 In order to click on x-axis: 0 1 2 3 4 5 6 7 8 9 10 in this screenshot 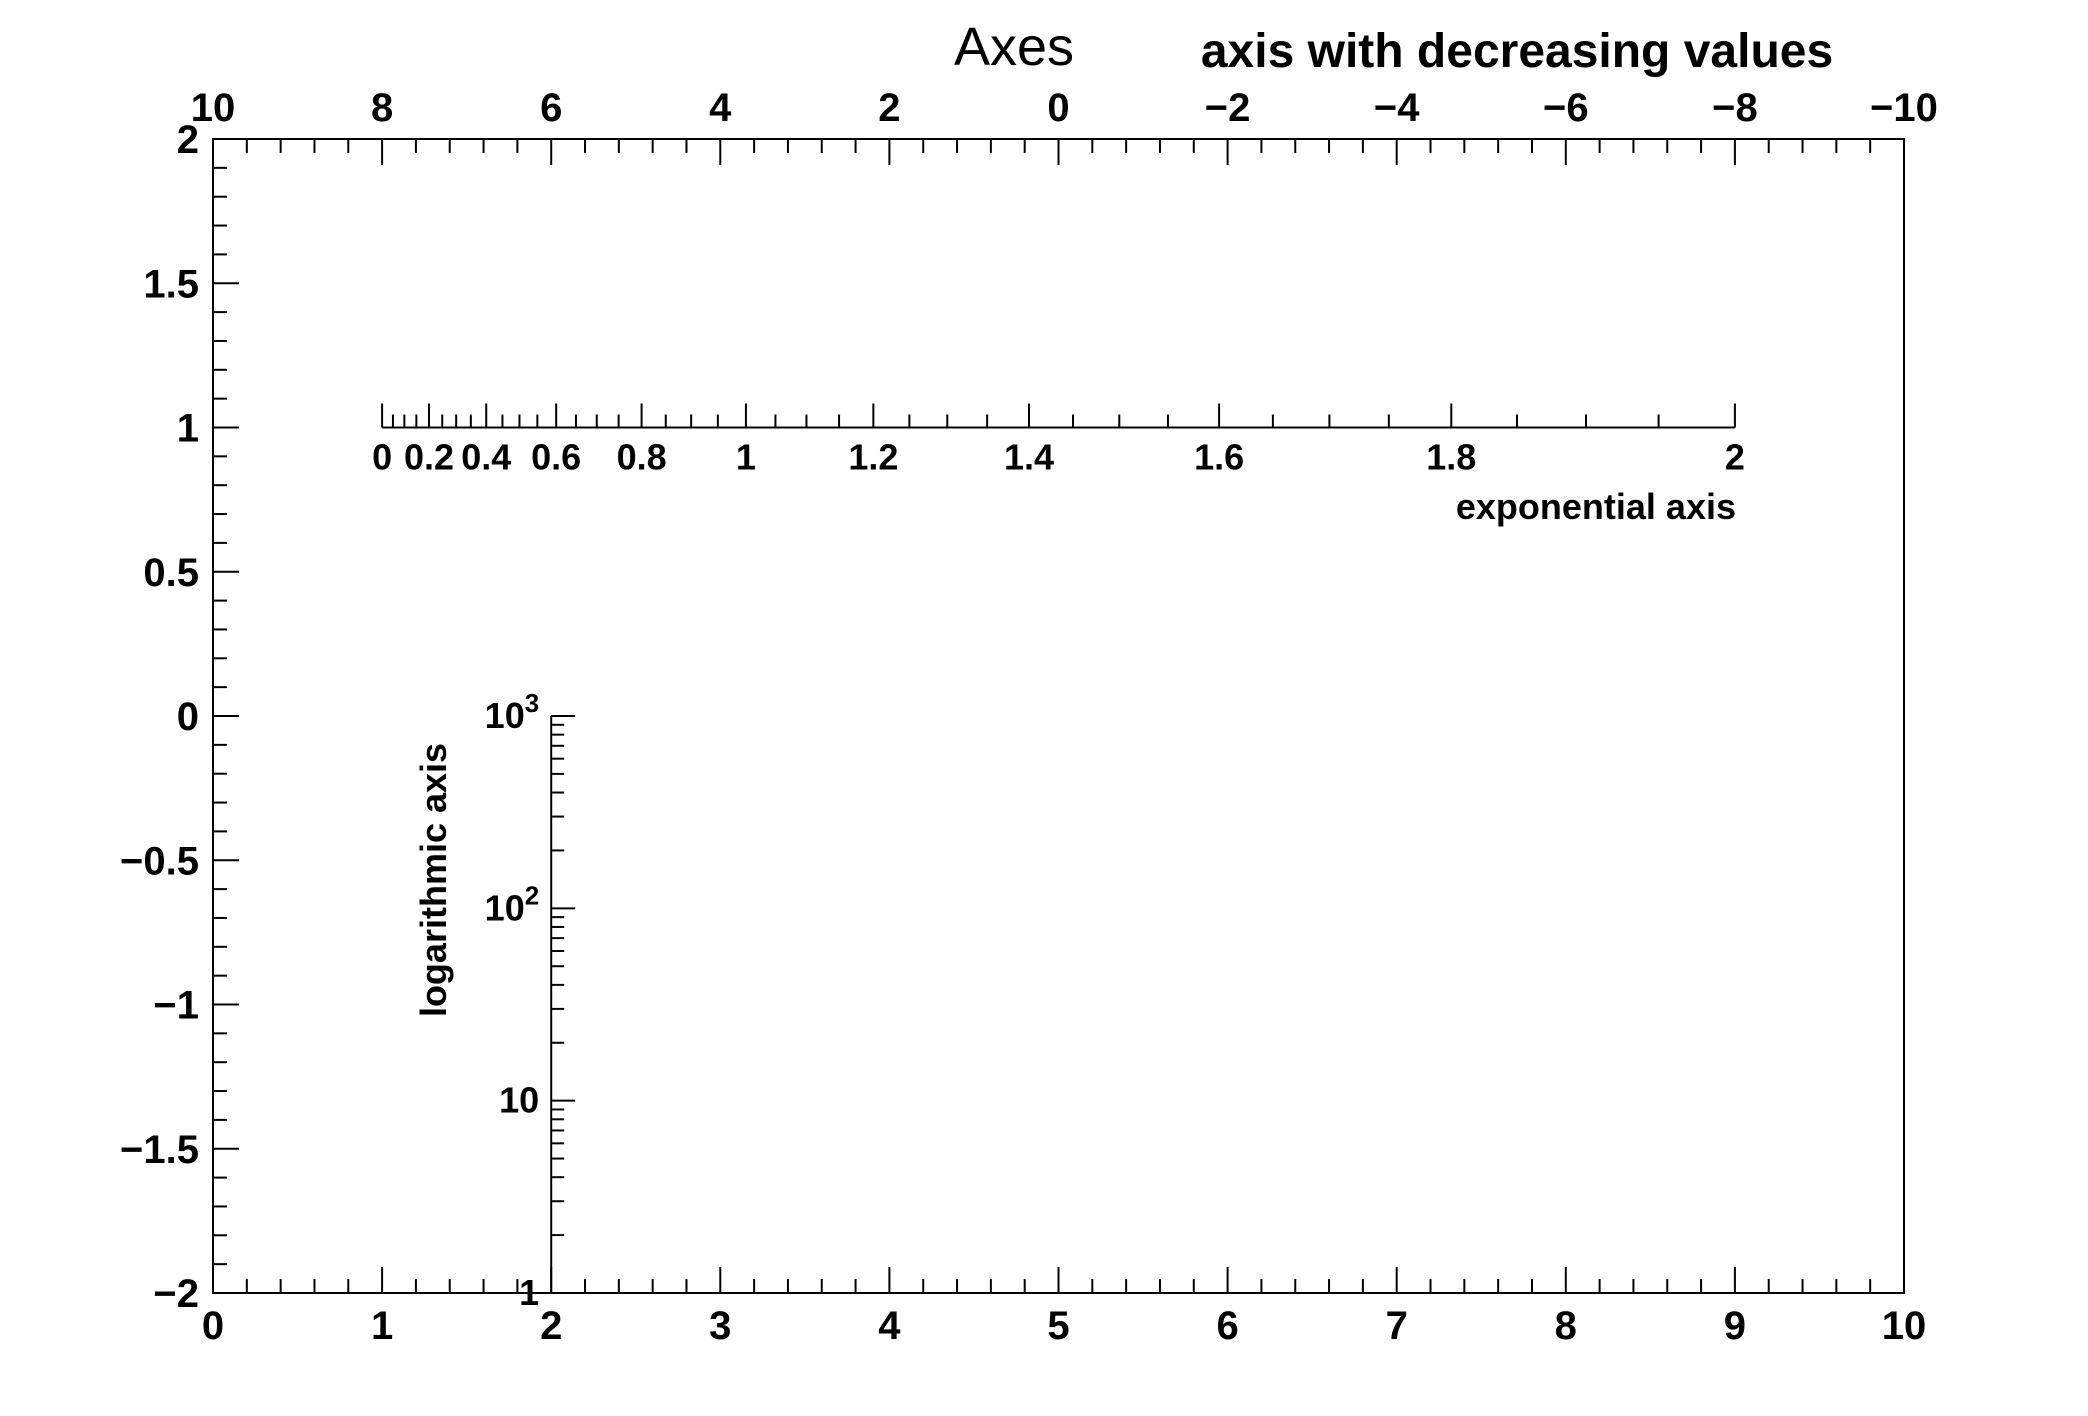, I will do `click(1064, 1307)`.